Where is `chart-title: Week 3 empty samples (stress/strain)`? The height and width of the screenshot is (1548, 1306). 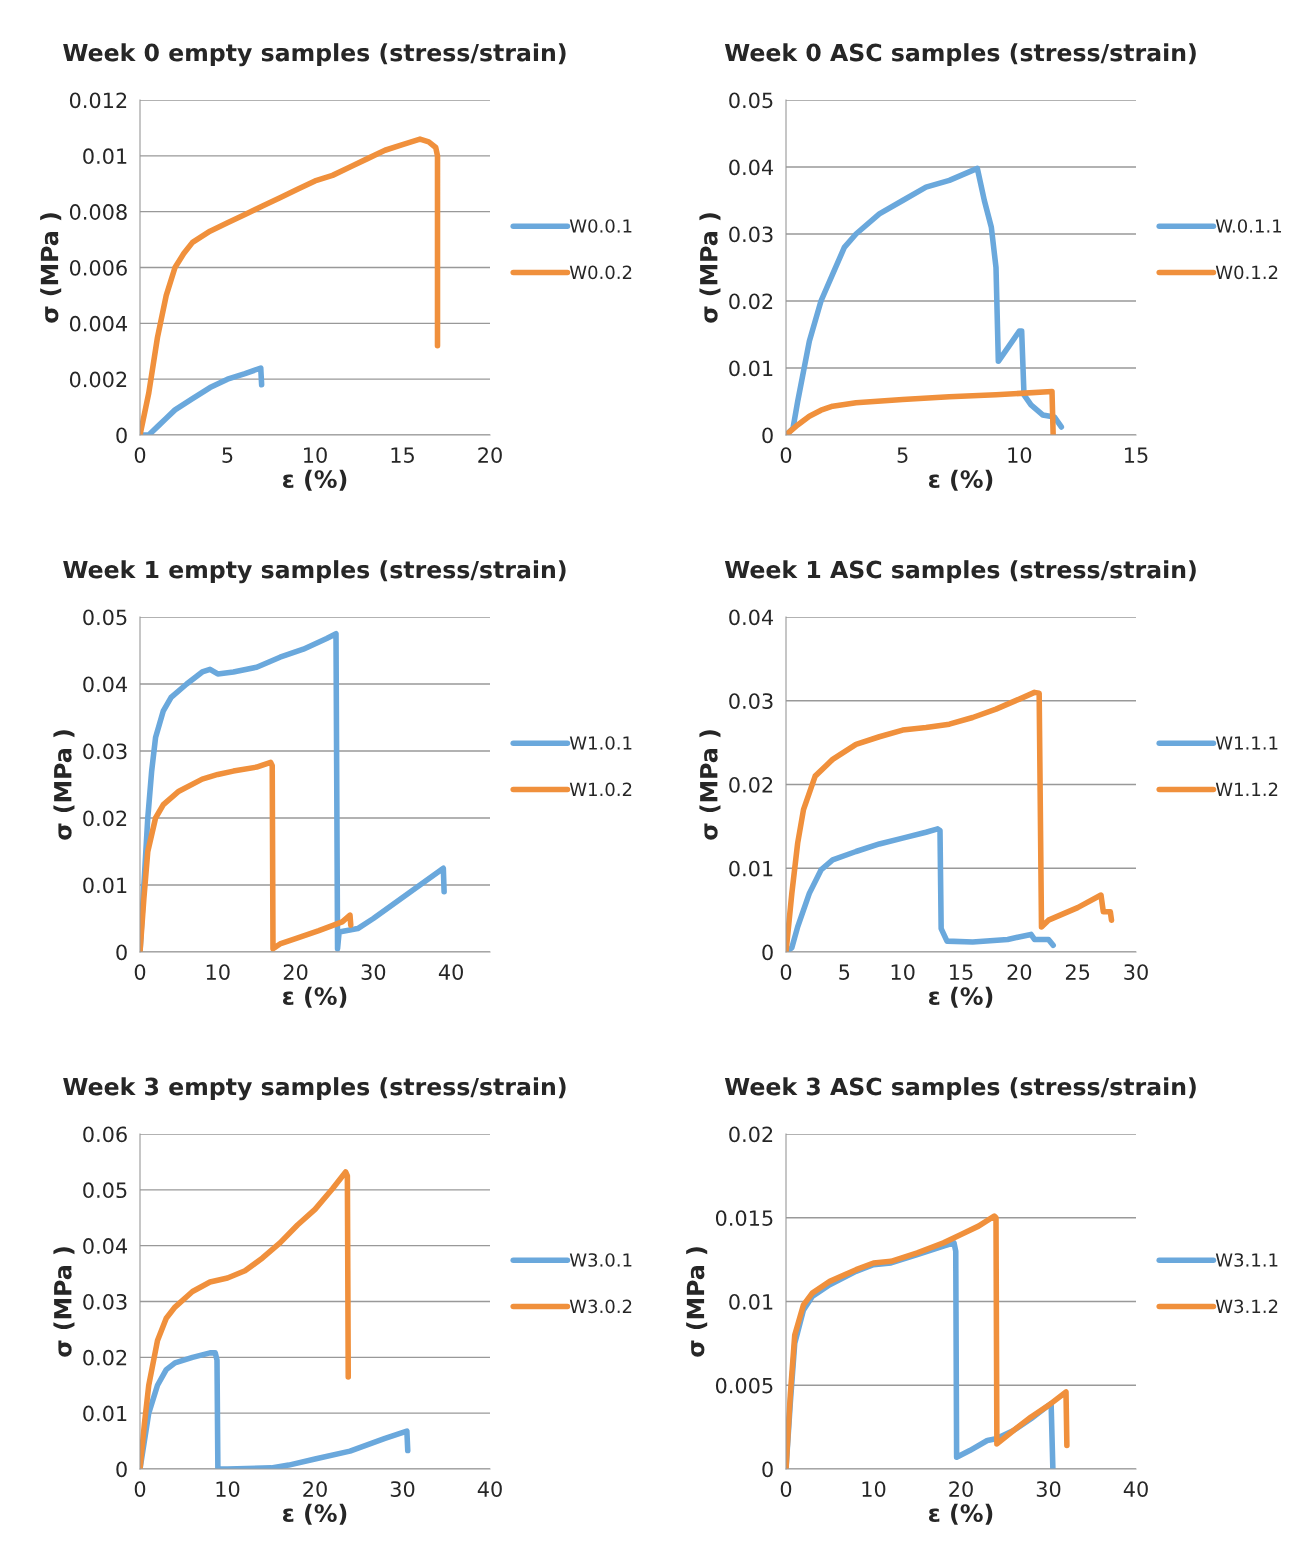
chart-title: Week 3 empty samples (stress/strain) is located at coordinates (314, 1089).